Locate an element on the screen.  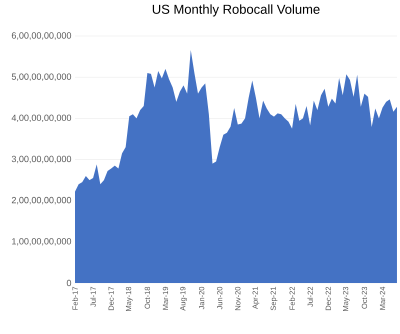
y-tick-label: 6,00,00,00,000 is located at coordinates (42, 36).